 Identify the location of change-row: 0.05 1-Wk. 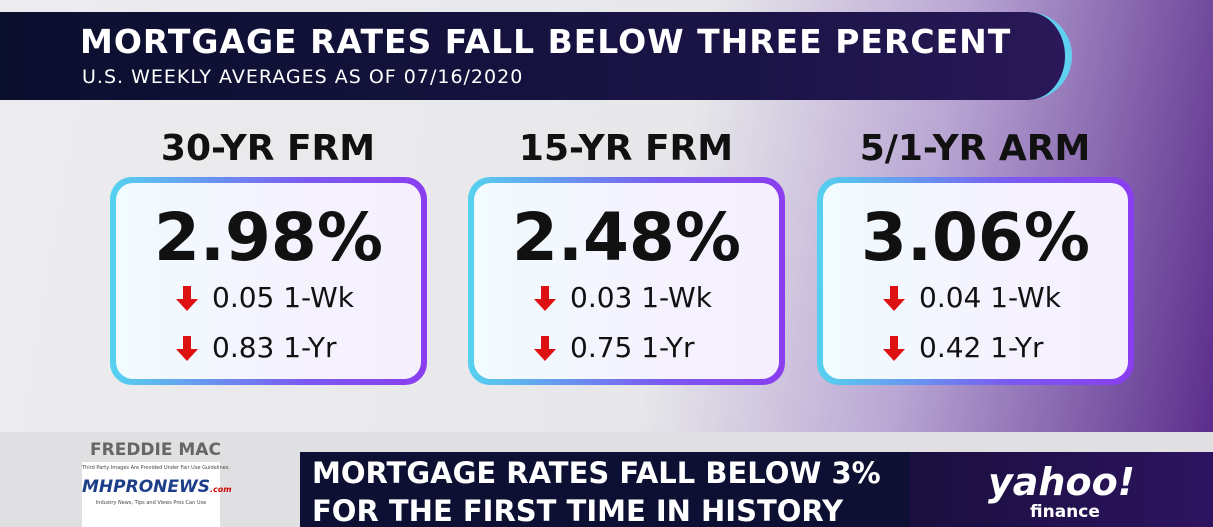
(264, 297).